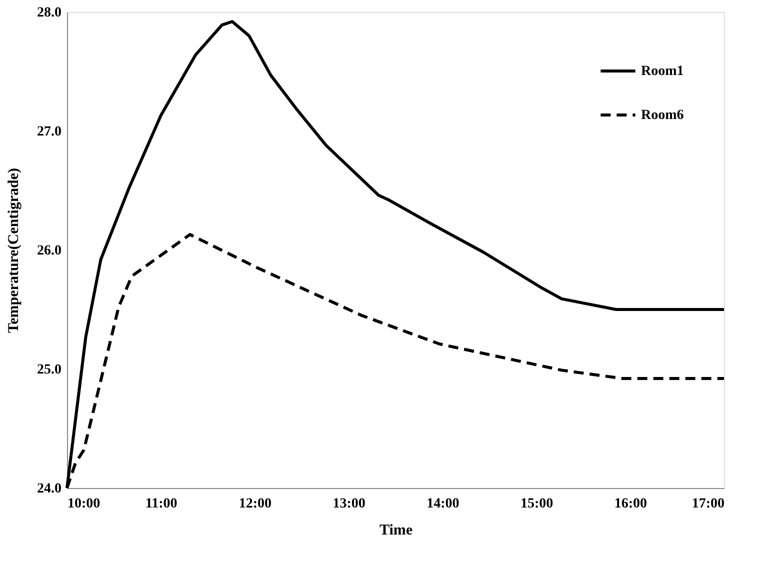  I want to click on x-tick-label: 13:00, so click(349, 504).